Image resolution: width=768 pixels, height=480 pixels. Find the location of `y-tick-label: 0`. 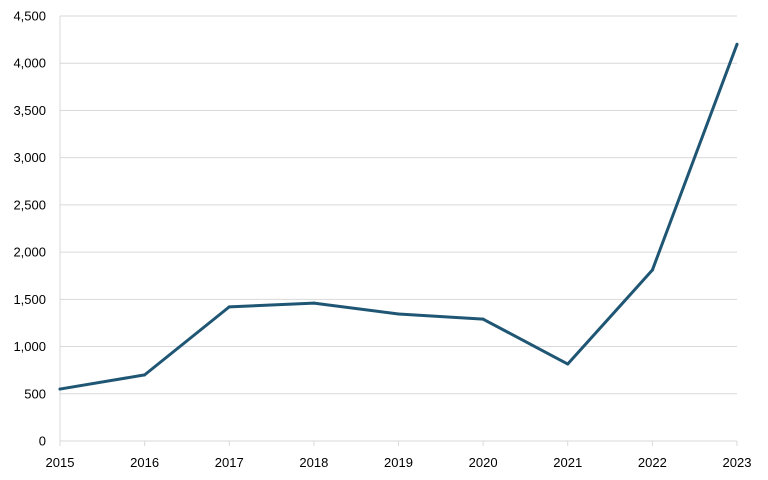

y-tick-label: 0 is located at coordinates (42, 441).